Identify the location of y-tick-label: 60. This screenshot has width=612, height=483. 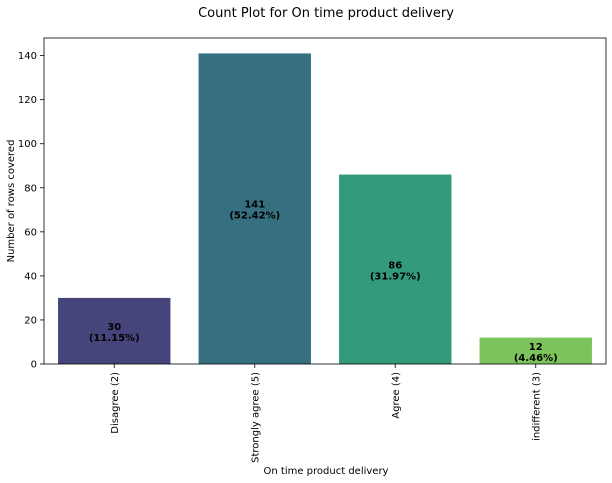
(30, 232).